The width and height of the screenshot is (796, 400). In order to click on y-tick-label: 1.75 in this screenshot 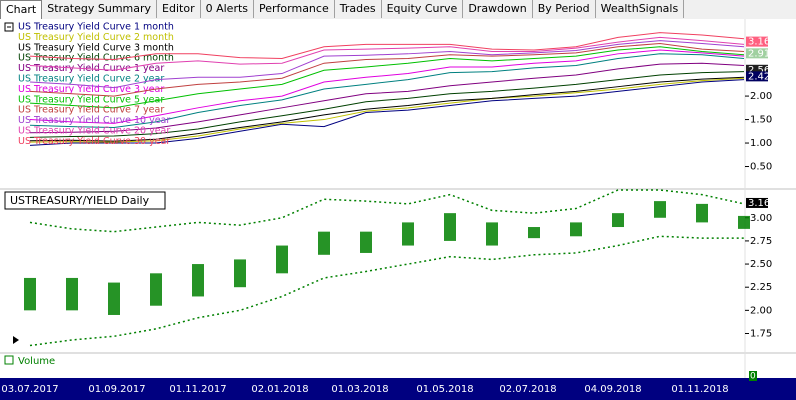, I will do `click(761, 333)`.